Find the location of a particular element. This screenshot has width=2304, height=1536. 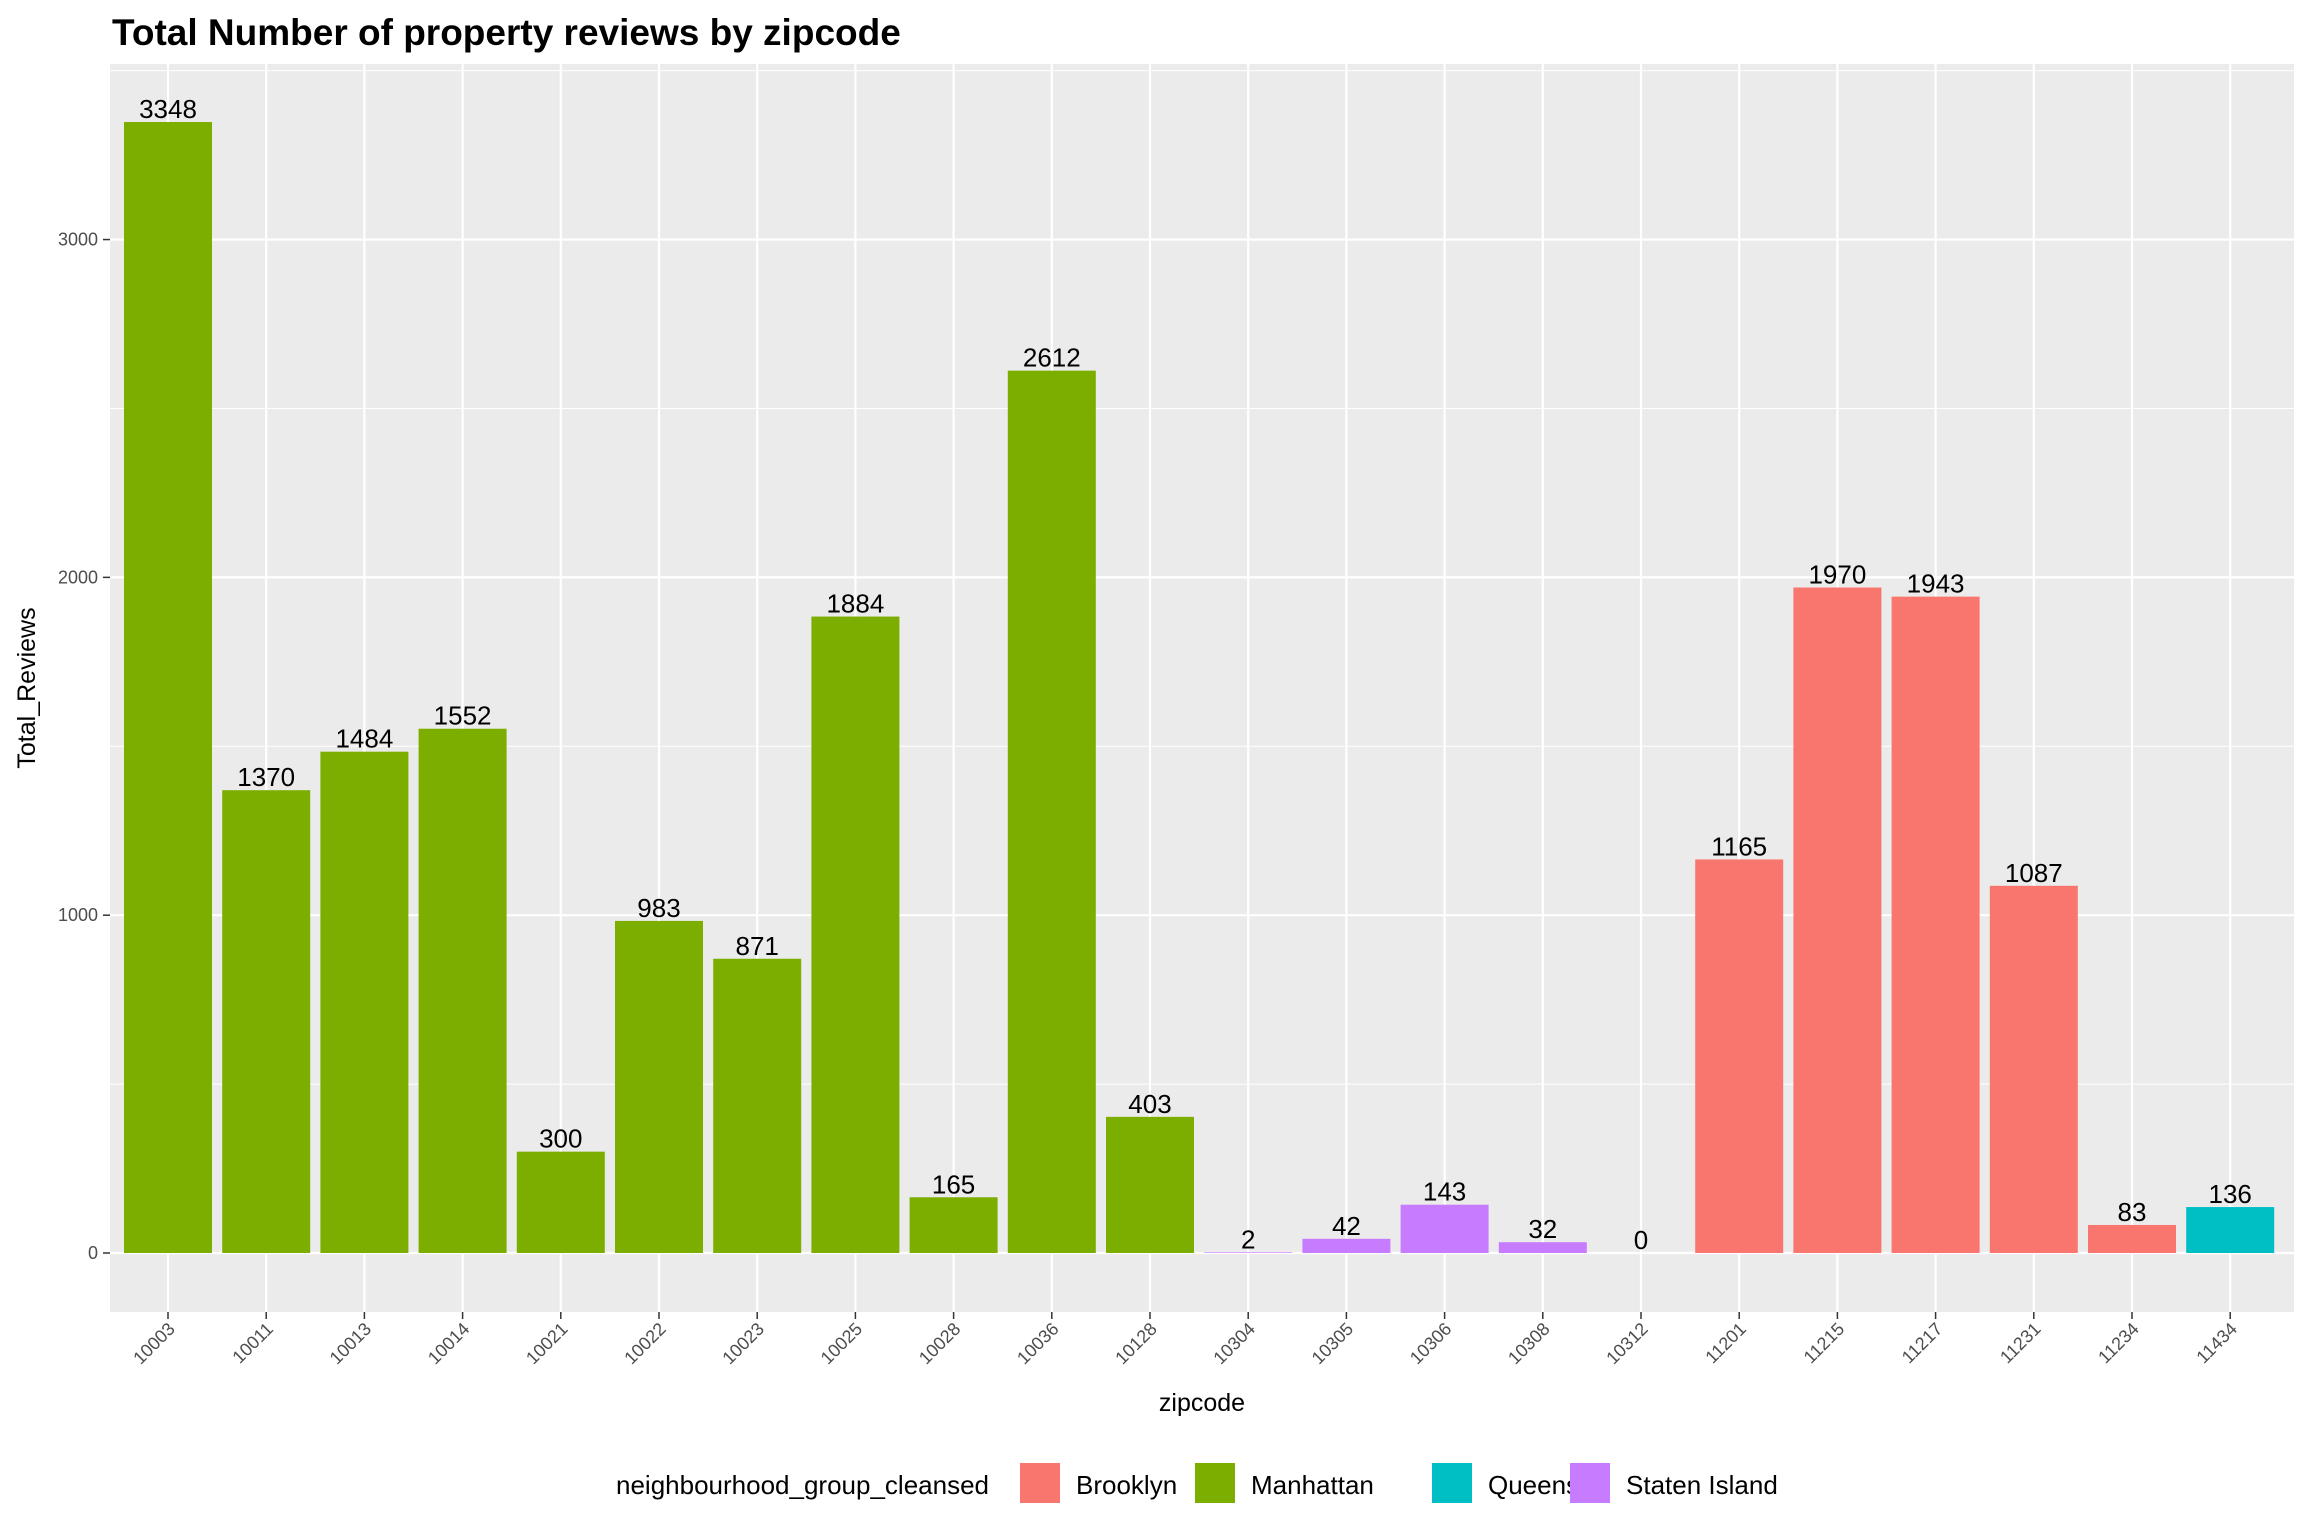

x-tick-label-11217: 11217 is located at coordinates (1922, 1343).